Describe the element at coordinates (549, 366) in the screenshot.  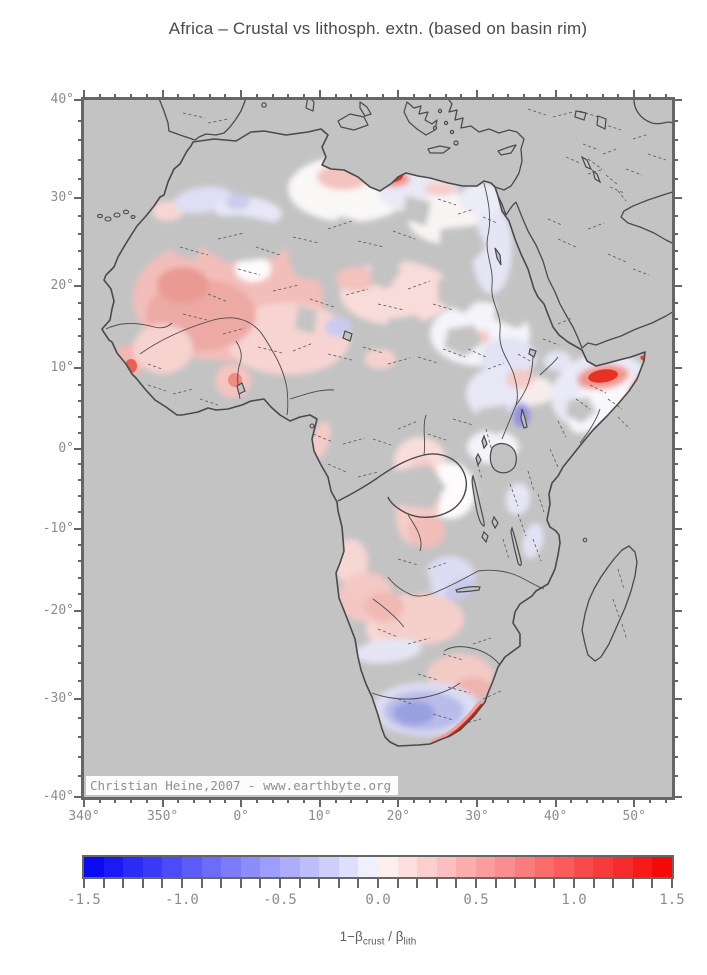
I see `awash-river` at that location.